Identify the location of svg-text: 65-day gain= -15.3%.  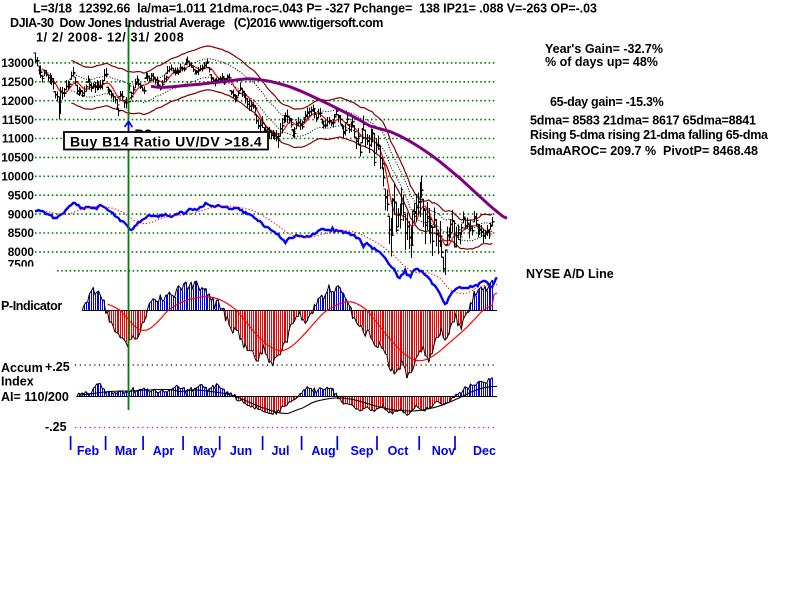
(607, 102).